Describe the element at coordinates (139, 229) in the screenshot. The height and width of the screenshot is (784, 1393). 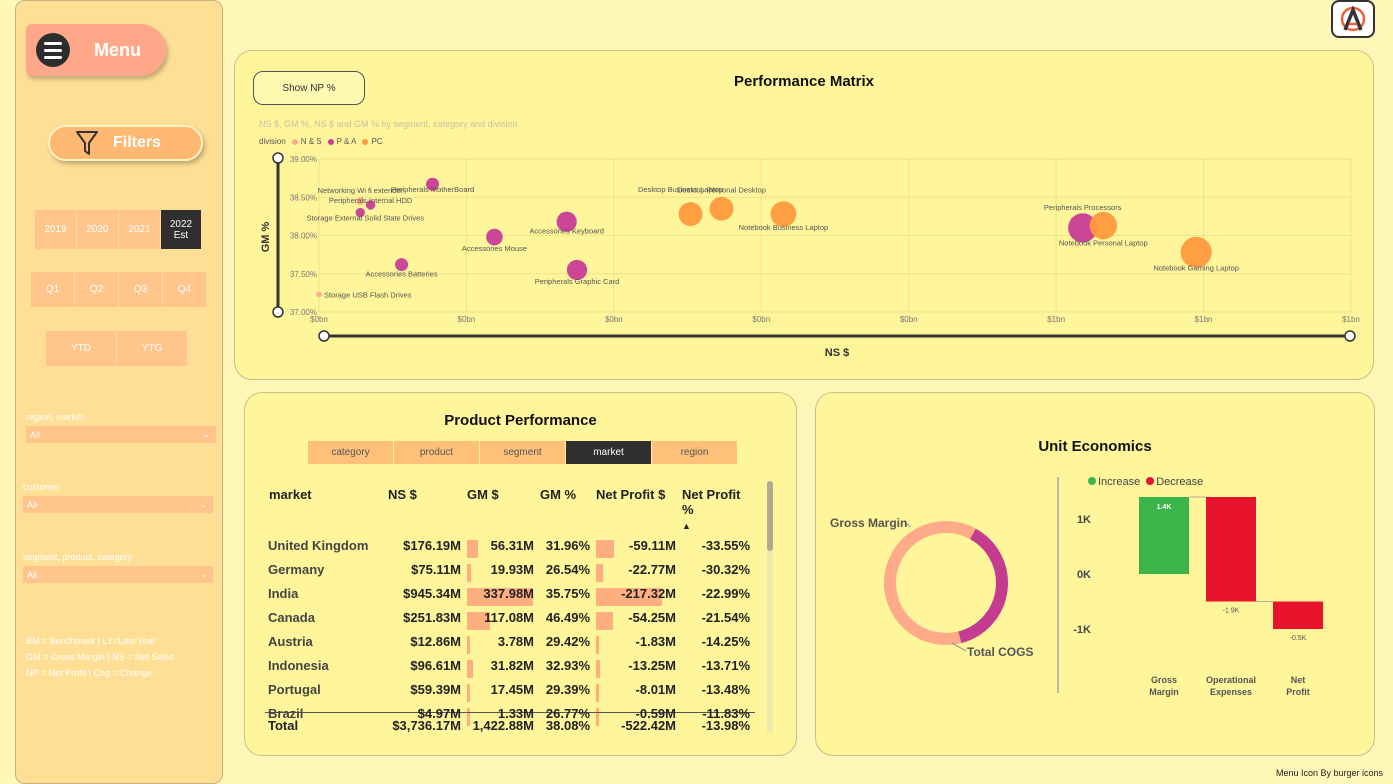
I see `year-tile: 2021` at that location.